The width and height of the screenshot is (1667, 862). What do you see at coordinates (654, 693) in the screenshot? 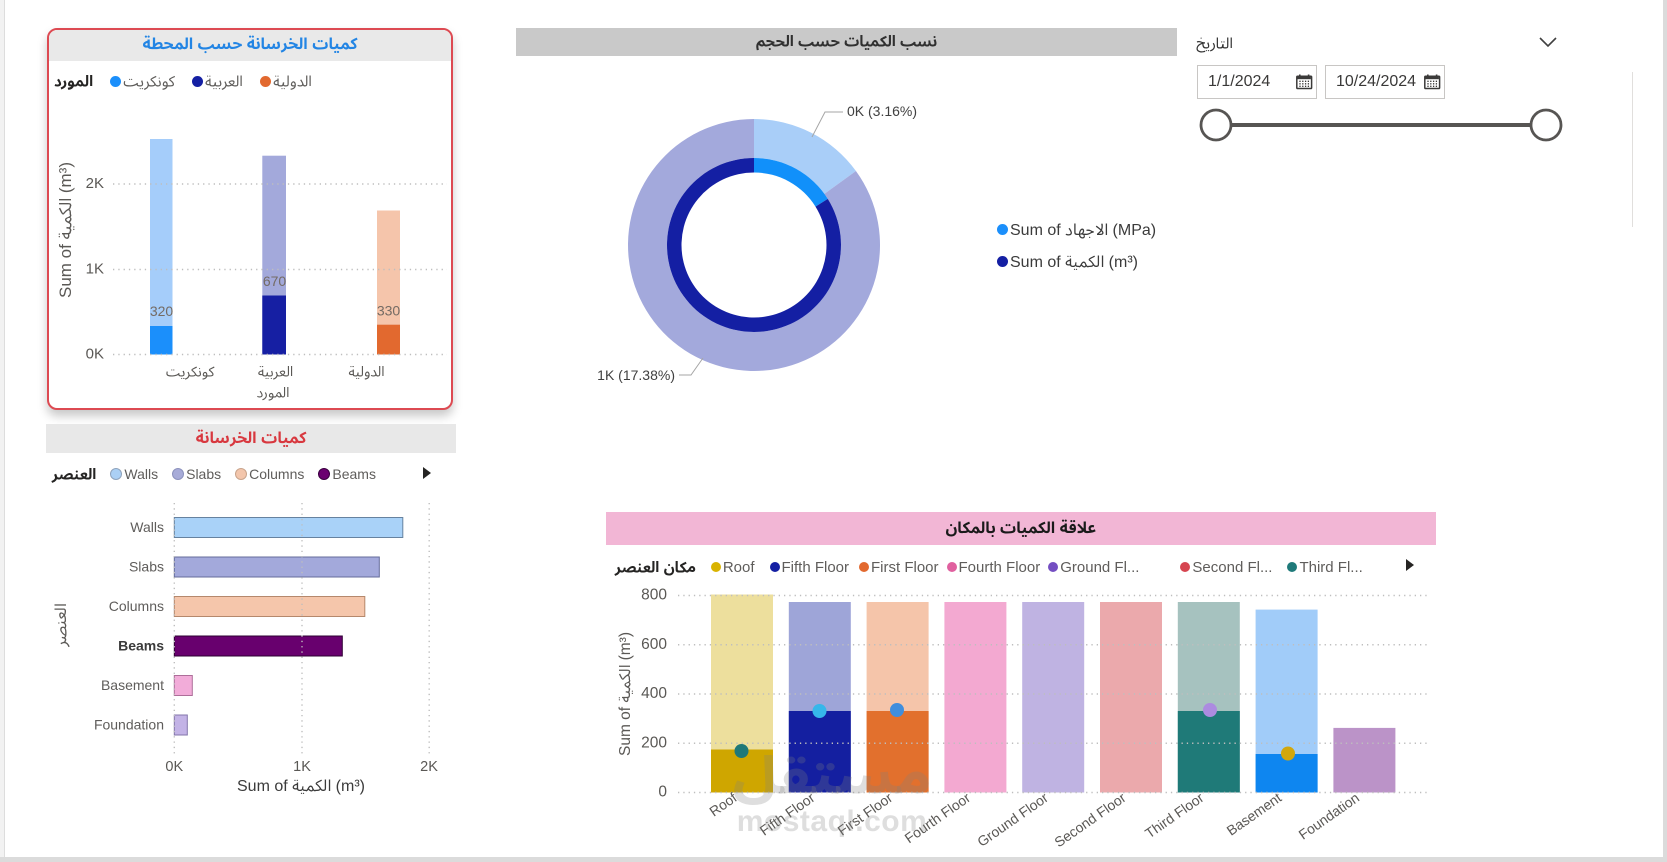
I see `svg-text: 400` at bounding box center [654, 693].